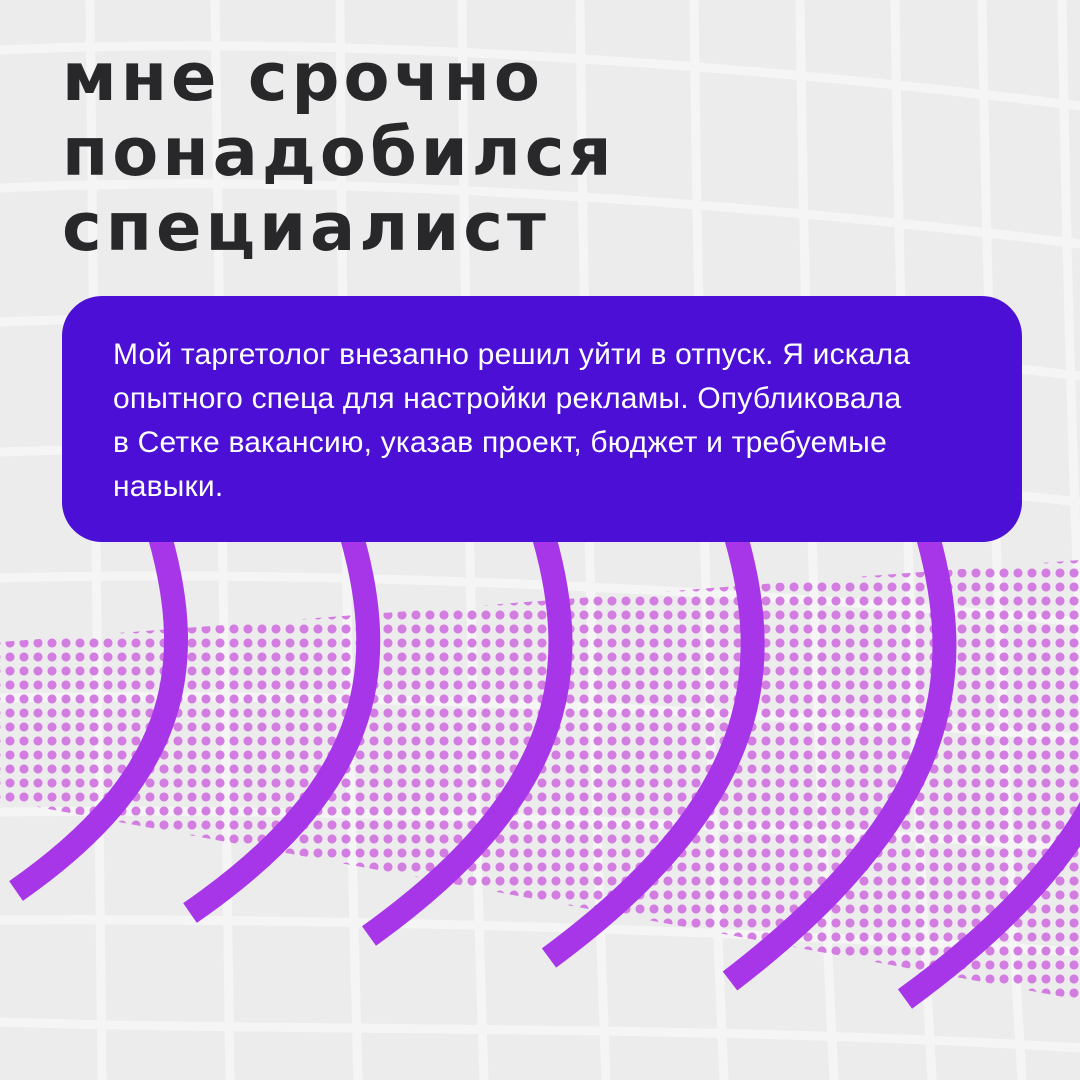 The width and height of the screenshot is (1080, 1080). I want to click on headline: мне срочно понадобился специалист, so click(339, 152).